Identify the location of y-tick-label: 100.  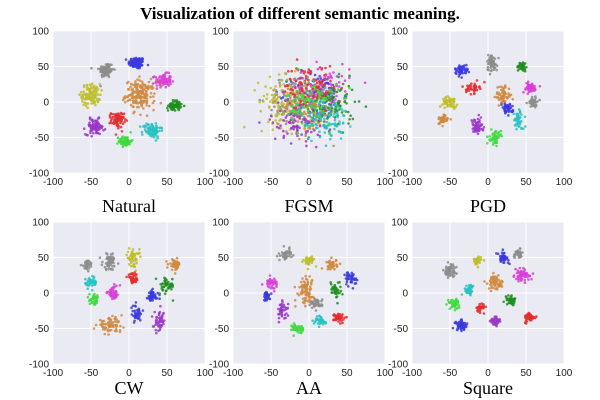
(40, 32).